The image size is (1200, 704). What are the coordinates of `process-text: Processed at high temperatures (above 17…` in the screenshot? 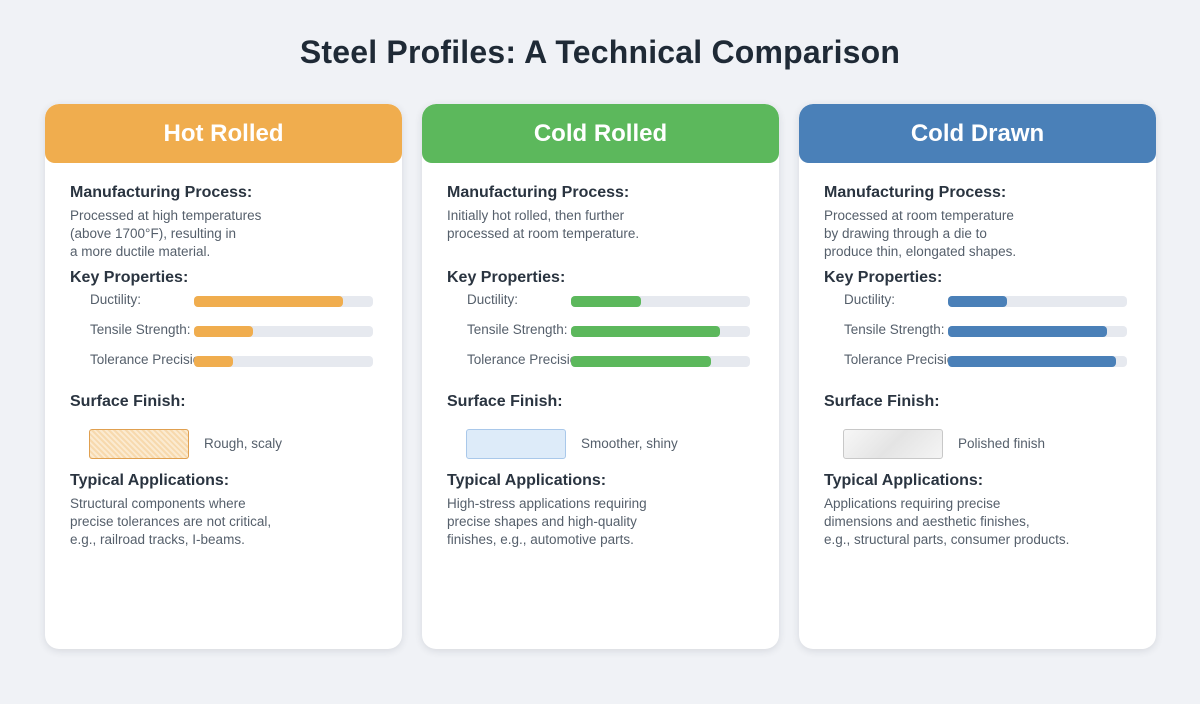 It's located at (166, 233).